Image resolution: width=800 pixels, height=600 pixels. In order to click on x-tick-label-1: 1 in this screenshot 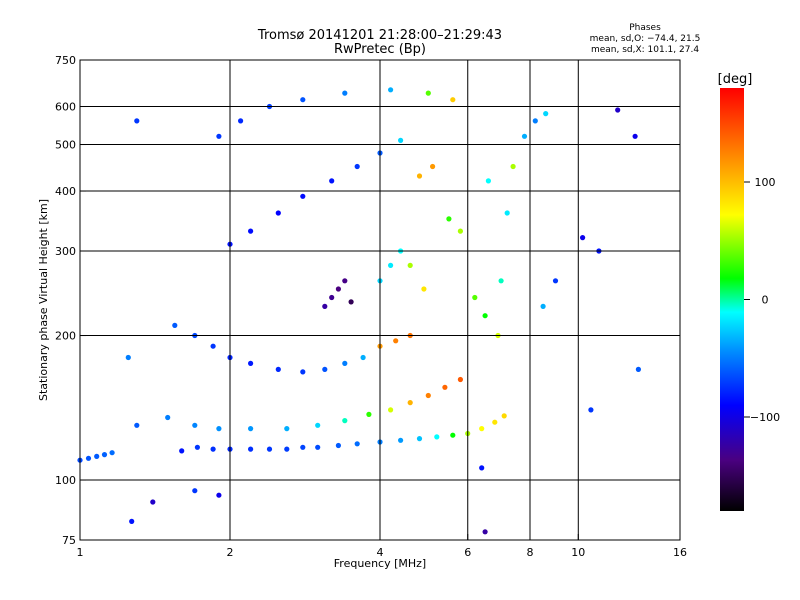, I will do `click(80, 552)`.